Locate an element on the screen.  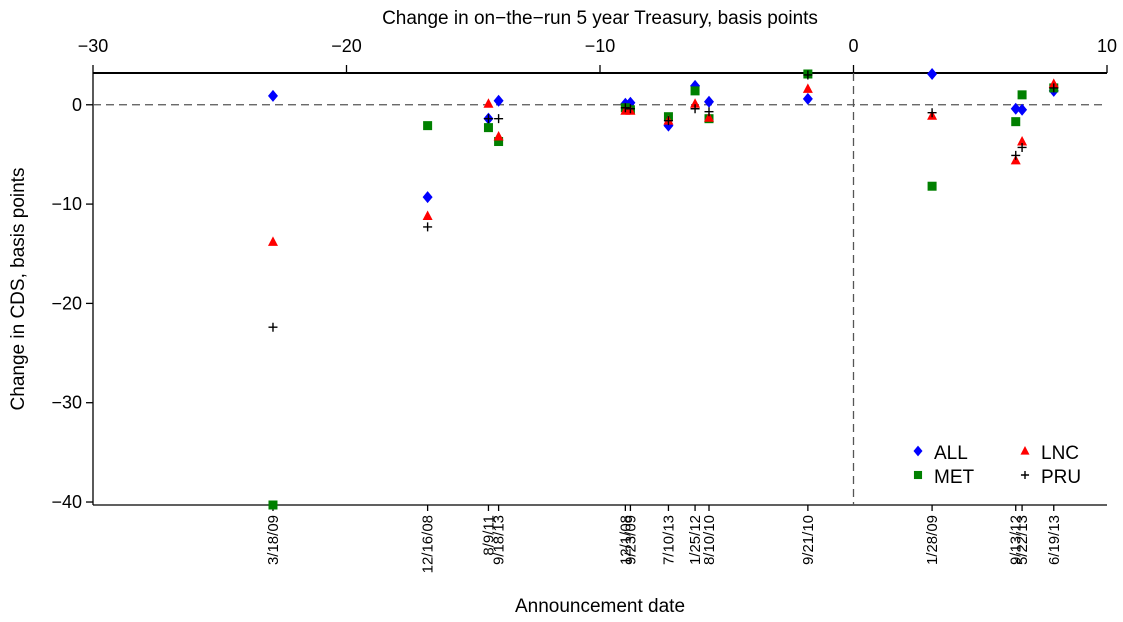
date-tick-label: 8/9/11 is located at coordinates (488, 535).